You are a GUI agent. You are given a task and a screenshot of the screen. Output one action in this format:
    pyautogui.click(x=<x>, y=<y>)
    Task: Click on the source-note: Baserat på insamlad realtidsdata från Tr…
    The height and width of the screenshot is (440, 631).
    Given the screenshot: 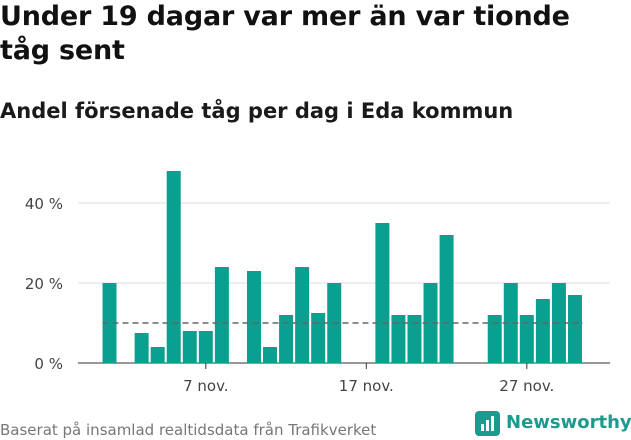 What is the action you would take?
    pyautogui.click(x=188, y=430)
    